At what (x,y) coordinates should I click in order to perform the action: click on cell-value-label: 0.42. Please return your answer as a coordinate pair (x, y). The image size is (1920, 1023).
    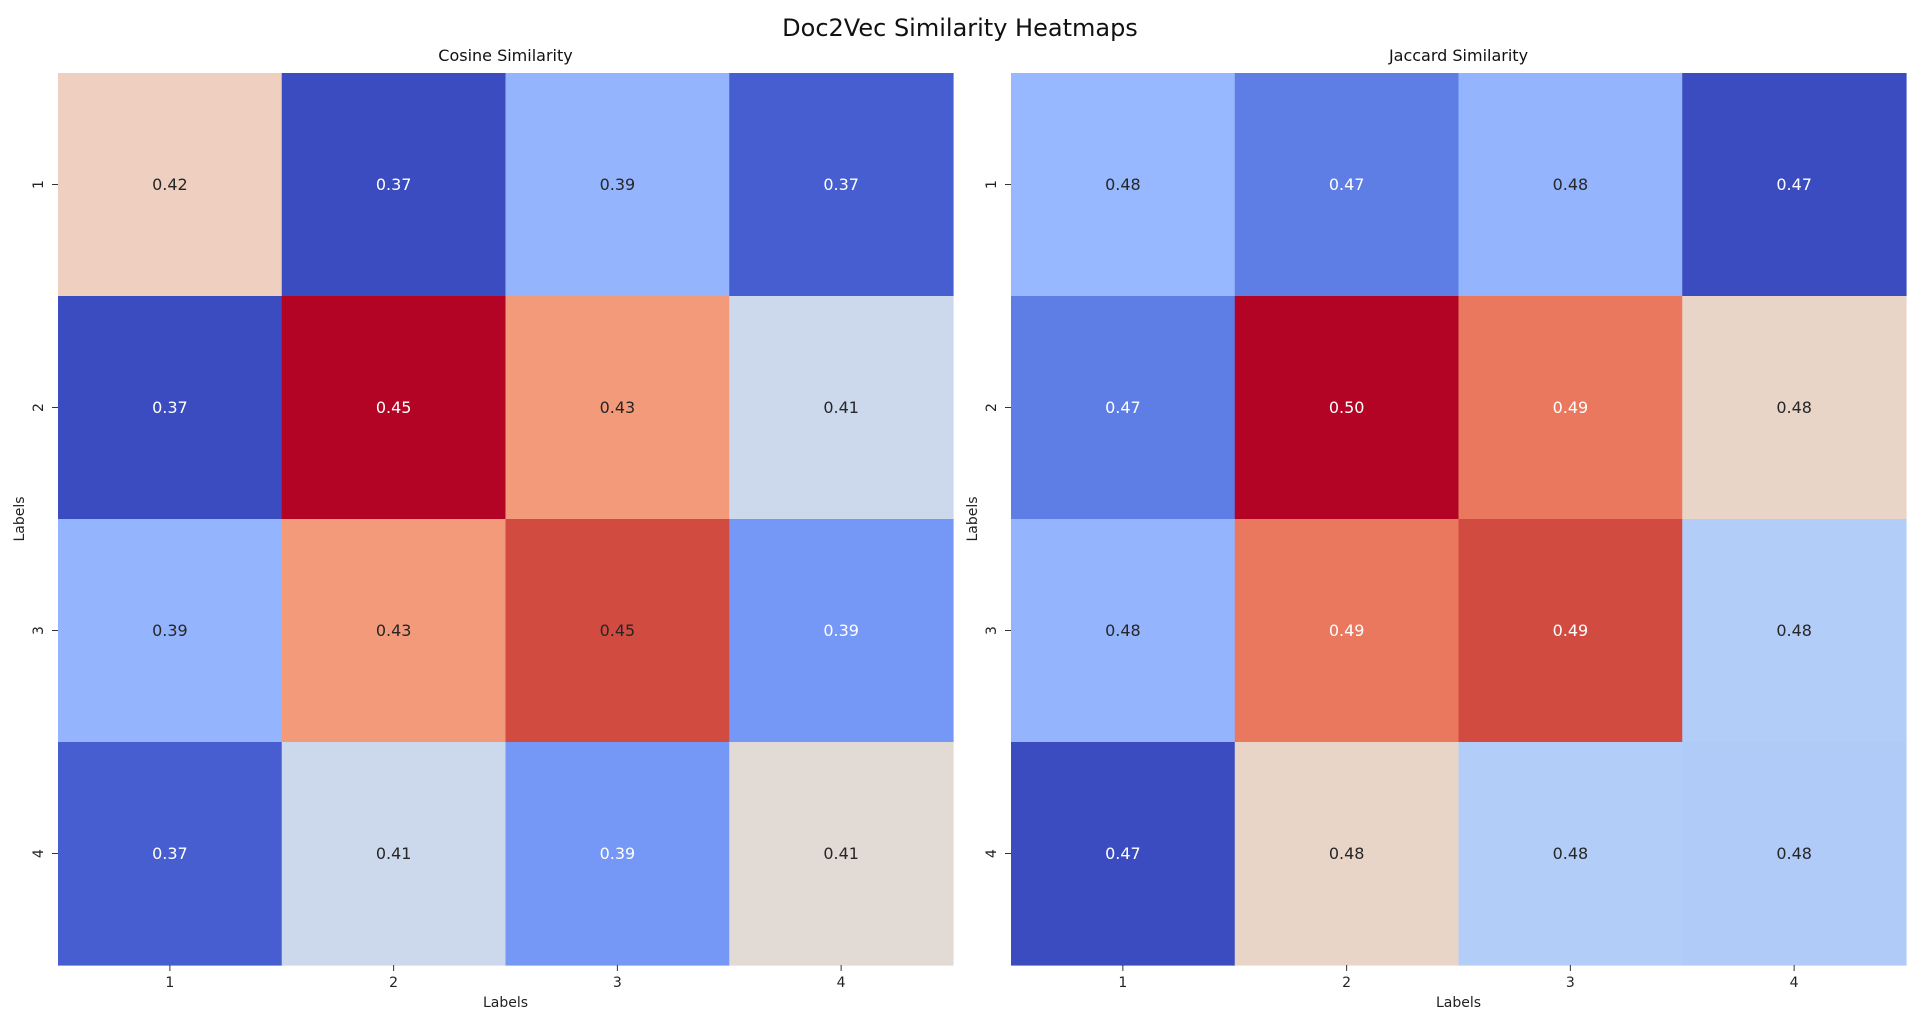
    Looking at the image, I should click on (170, 184).